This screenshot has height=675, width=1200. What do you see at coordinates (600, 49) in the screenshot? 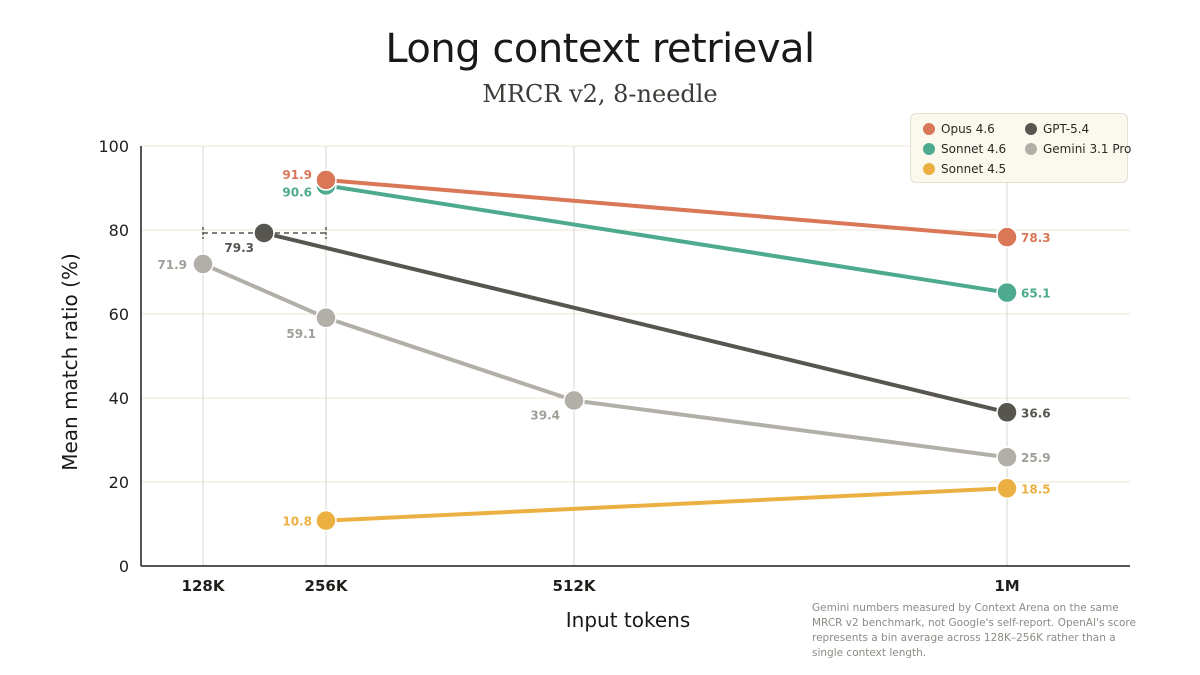
I see `chart-title: Long context retrieval` at bounding box center [600, 49].